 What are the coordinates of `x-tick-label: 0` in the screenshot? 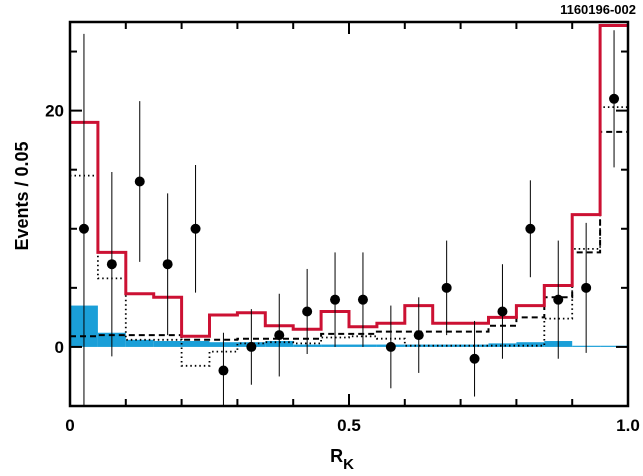 It's located at (69, 425).